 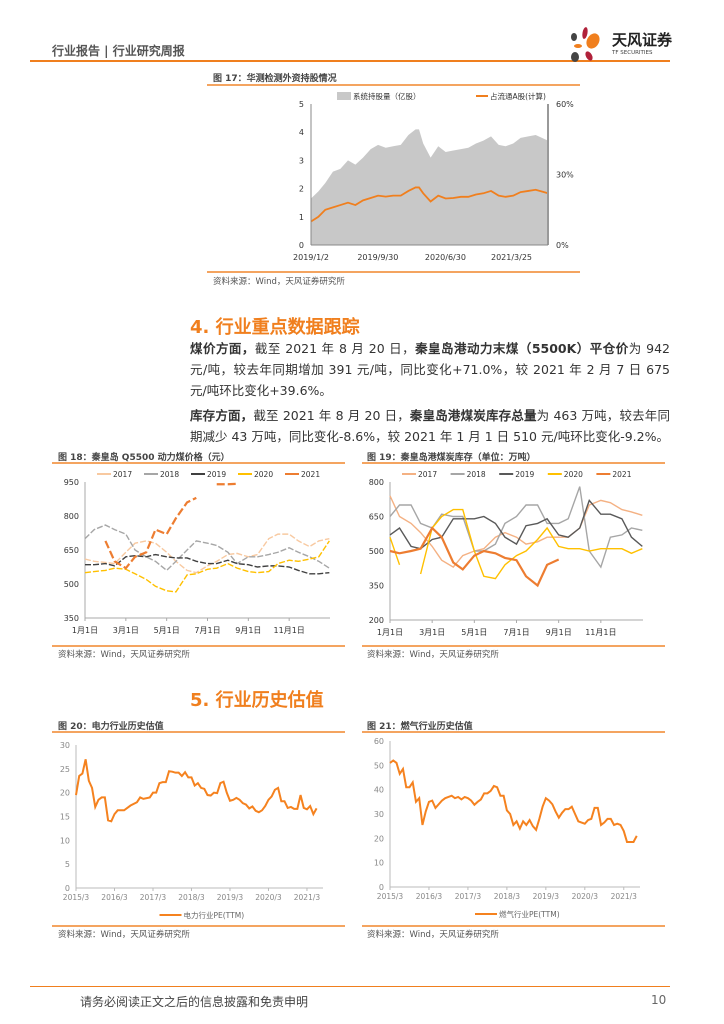 I want to click on y-right-tick: 60%, so click(x=565, y=104).